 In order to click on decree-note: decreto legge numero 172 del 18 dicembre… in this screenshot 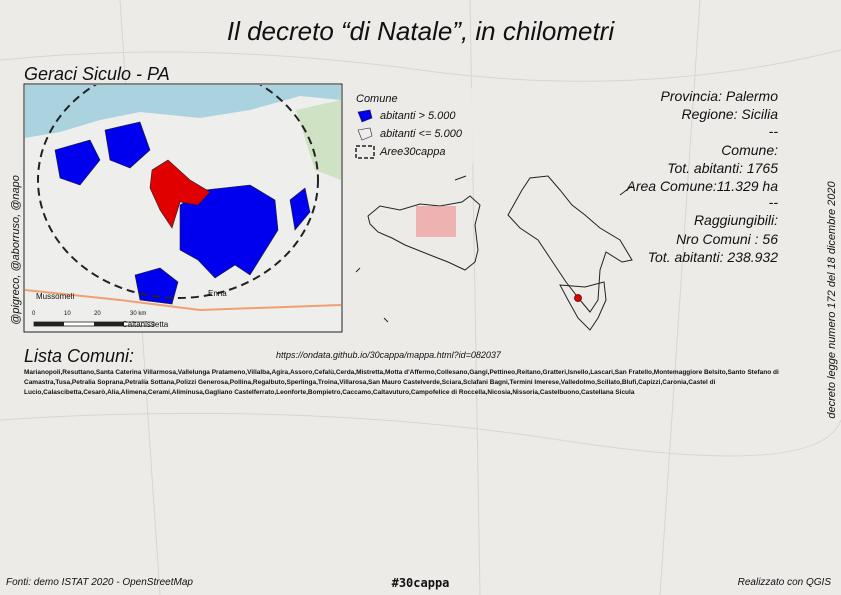, I will do `click(832, 300)`.